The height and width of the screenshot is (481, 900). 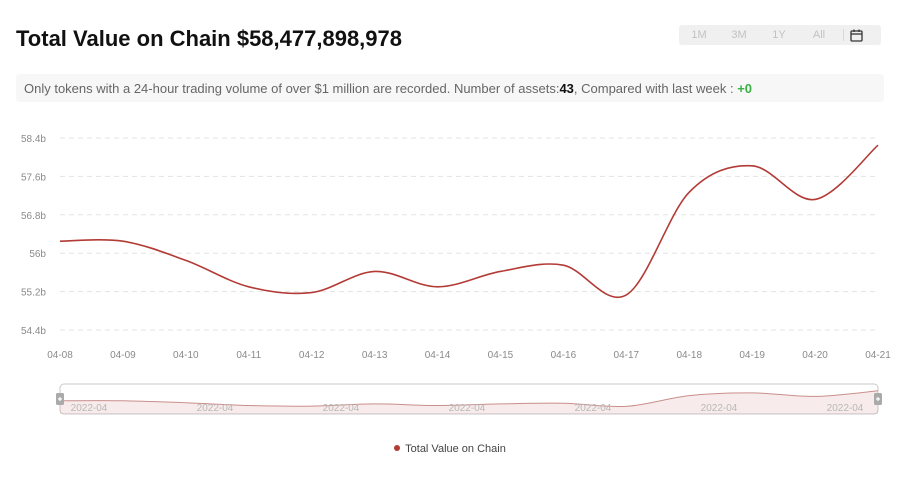 I want to click on y-tick-label: 56b, so click(x=37, y=254).